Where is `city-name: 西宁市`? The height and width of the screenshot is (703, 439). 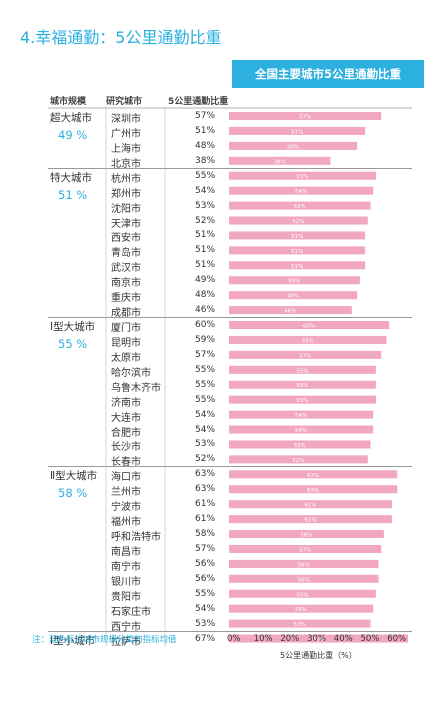 city-name: 西宁市 is located at coordinates (126, 627).